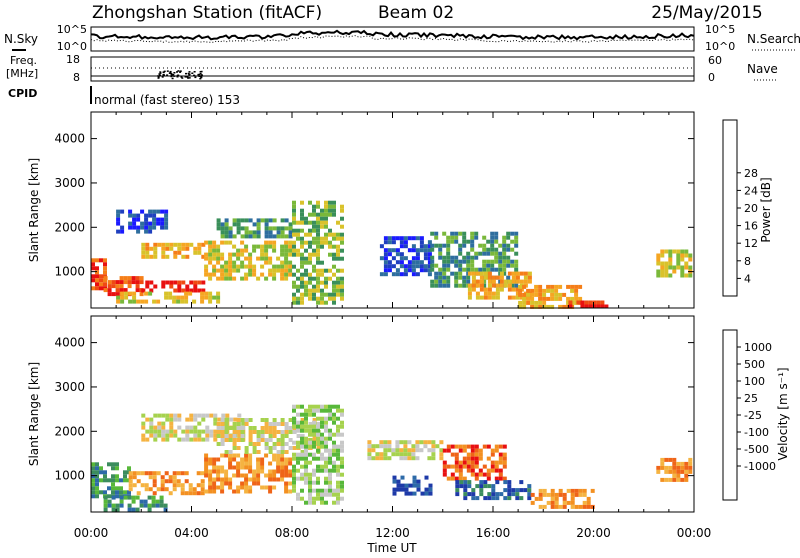  I want to click on x-tick-label: 00:00, so click(694, 533).